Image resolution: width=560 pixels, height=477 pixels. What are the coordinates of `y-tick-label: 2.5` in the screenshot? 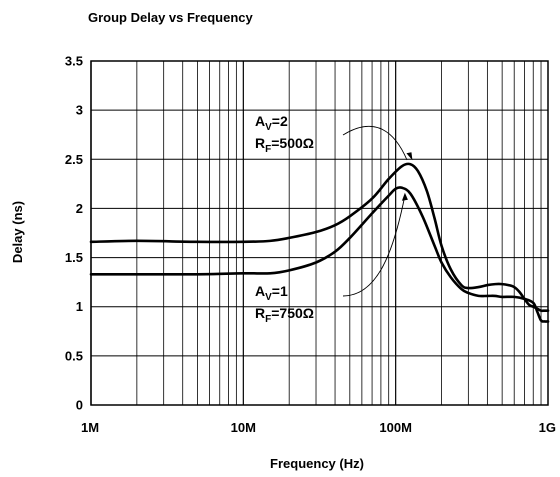 It's located at (74, 159).